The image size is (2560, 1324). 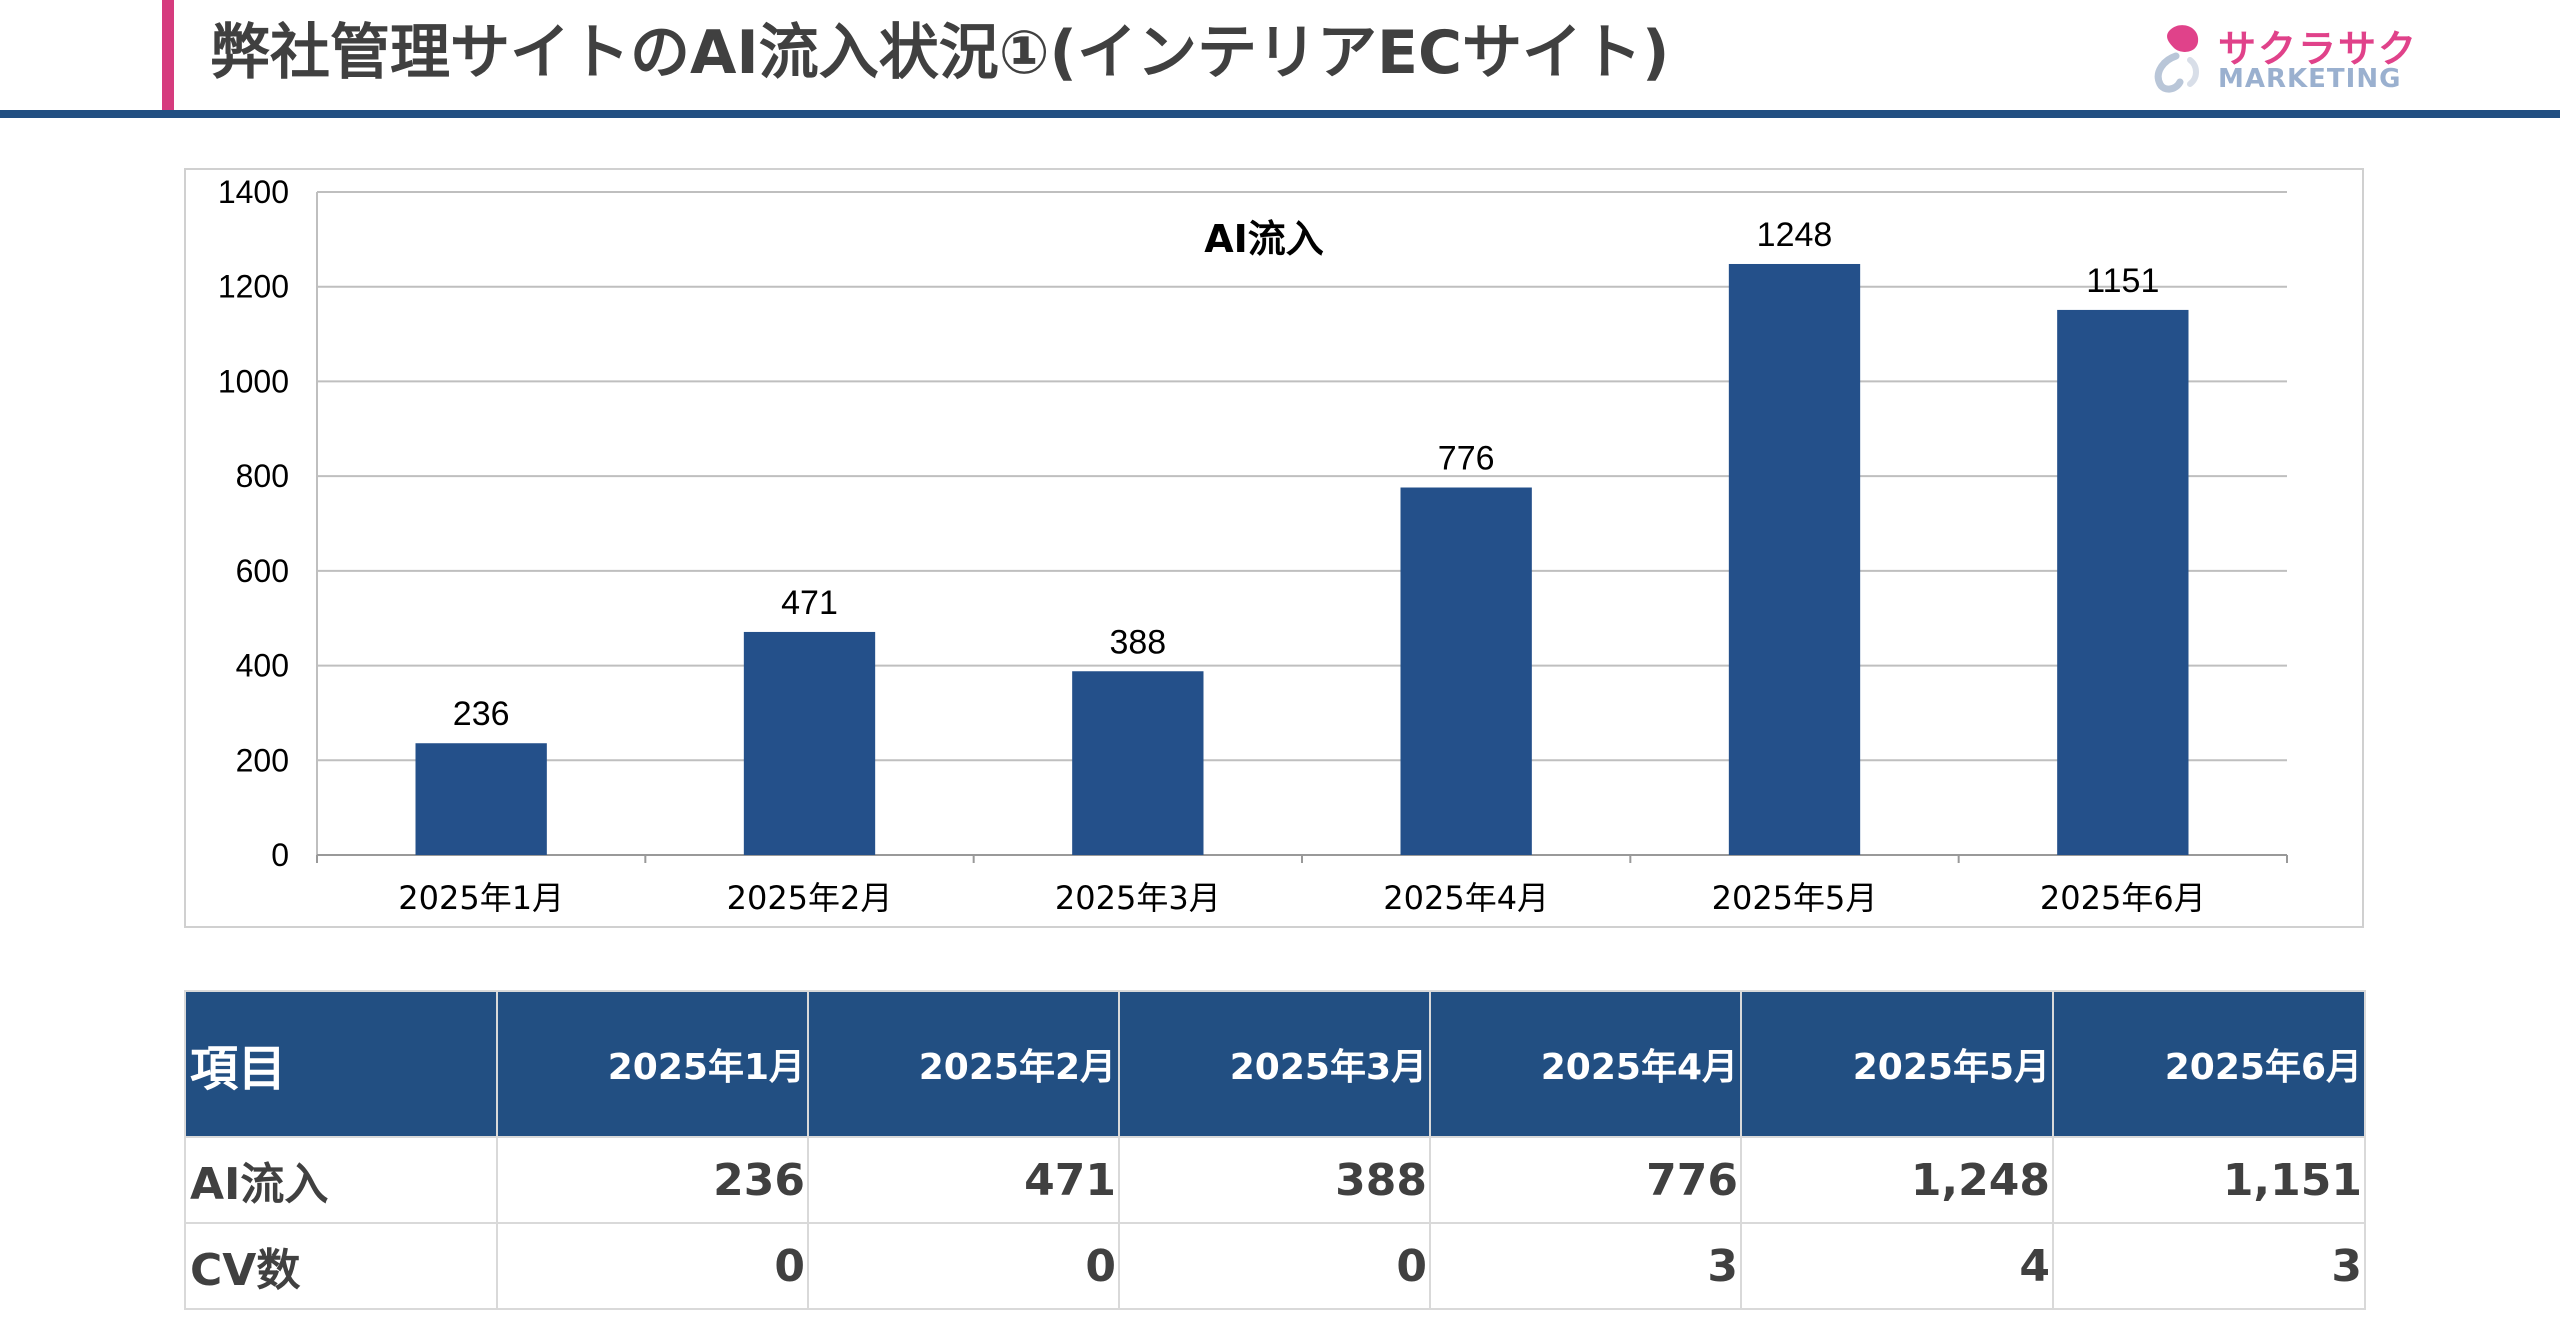 I want to click on table-cell: 1,151, so click(x=2209, y=1180).